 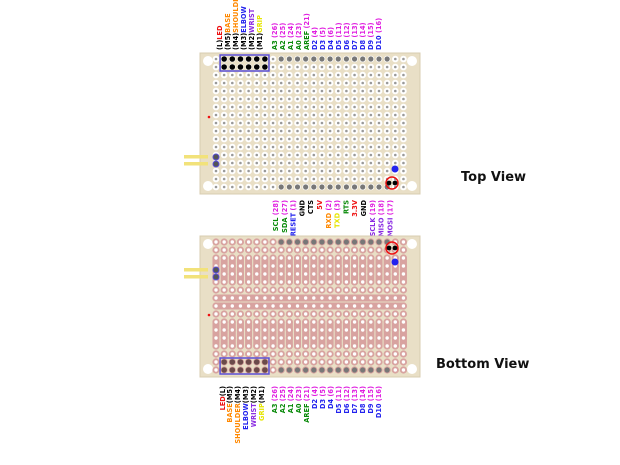 I want to click on pin-label: A2 (25), so click(x=283, y=36).